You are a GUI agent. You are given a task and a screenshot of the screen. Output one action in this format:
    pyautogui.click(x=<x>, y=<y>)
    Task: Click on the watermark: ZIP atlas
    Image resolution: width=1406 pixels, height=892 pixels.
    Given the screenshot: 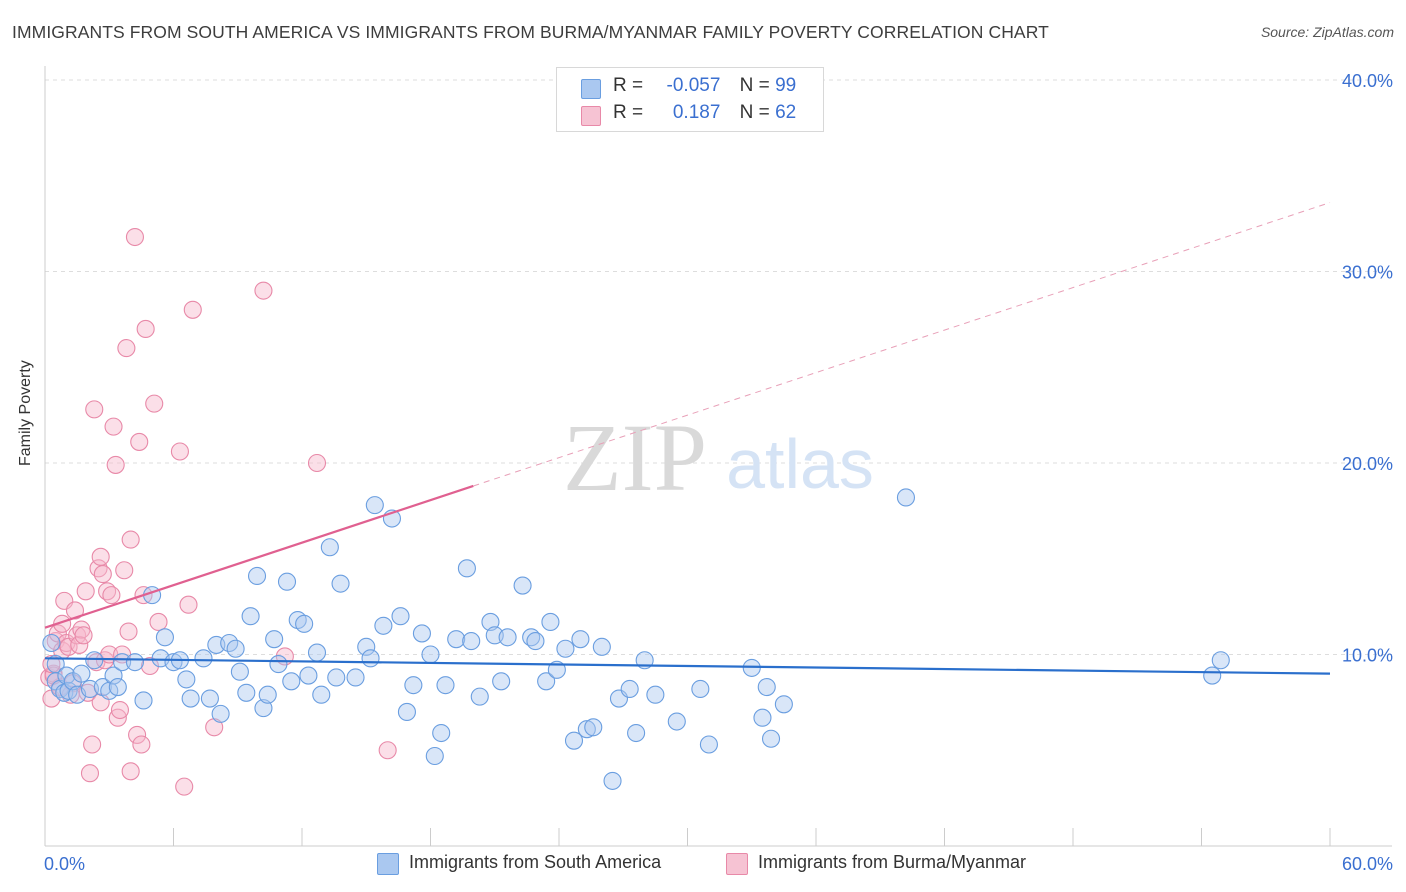 What is the action you would take?
    pyautogui.click(x=718, y=457)
    